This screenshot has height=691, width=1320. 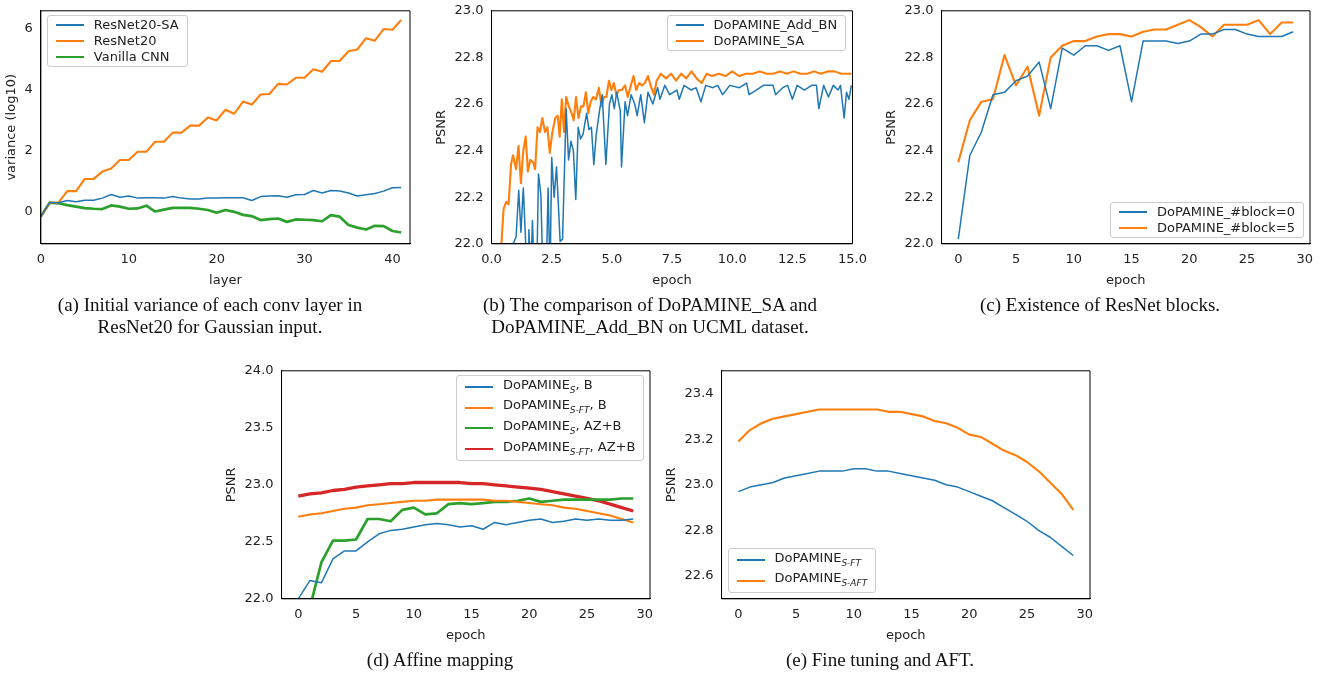 I want to click on y-tick-label: 23.5, so click(x=259, y=427).